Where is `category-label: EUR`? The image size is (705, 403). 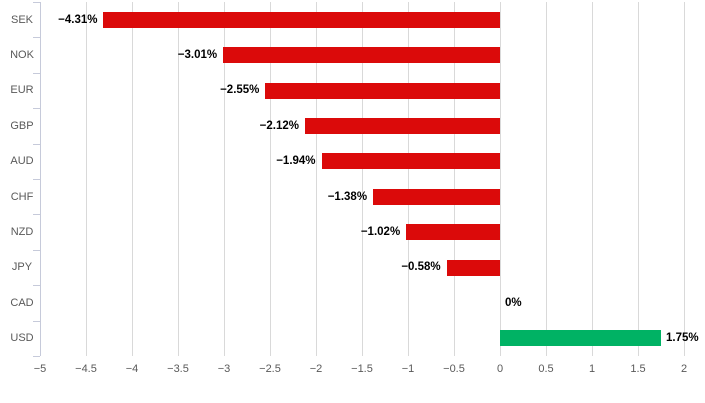
category-label: EUR is located at coordinates (22, 90).